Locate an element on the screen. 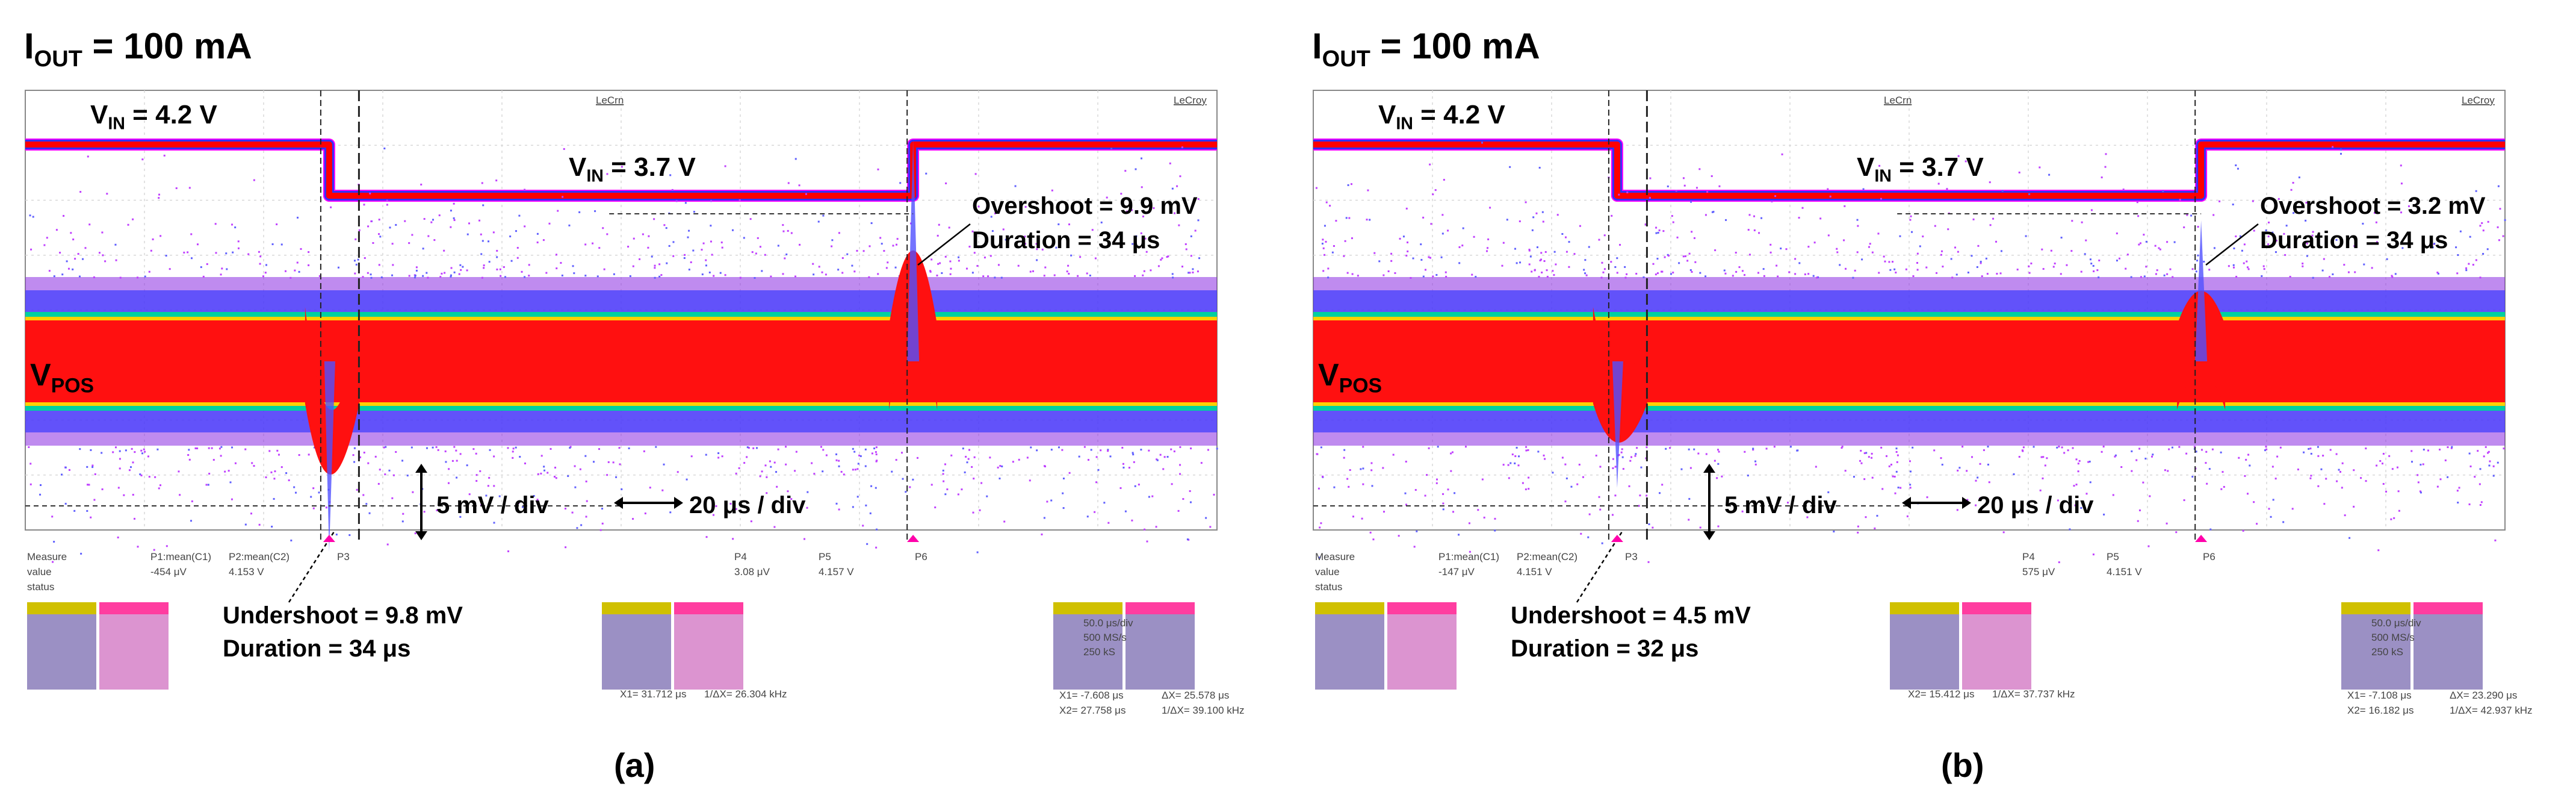 This screenshot has height=807, width=2576. cursor-readout: 1/ΔX= 42.937 kHz is located at coordinates (2492, 710).